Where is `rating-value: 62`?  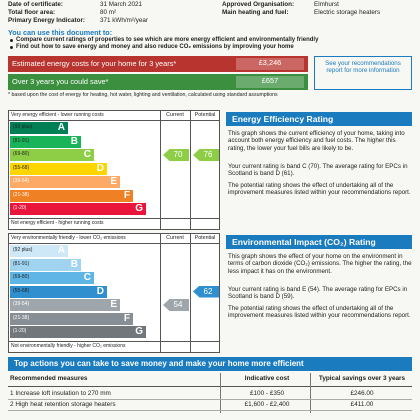 rating-value: 62 is located at coordinates (208, 291).